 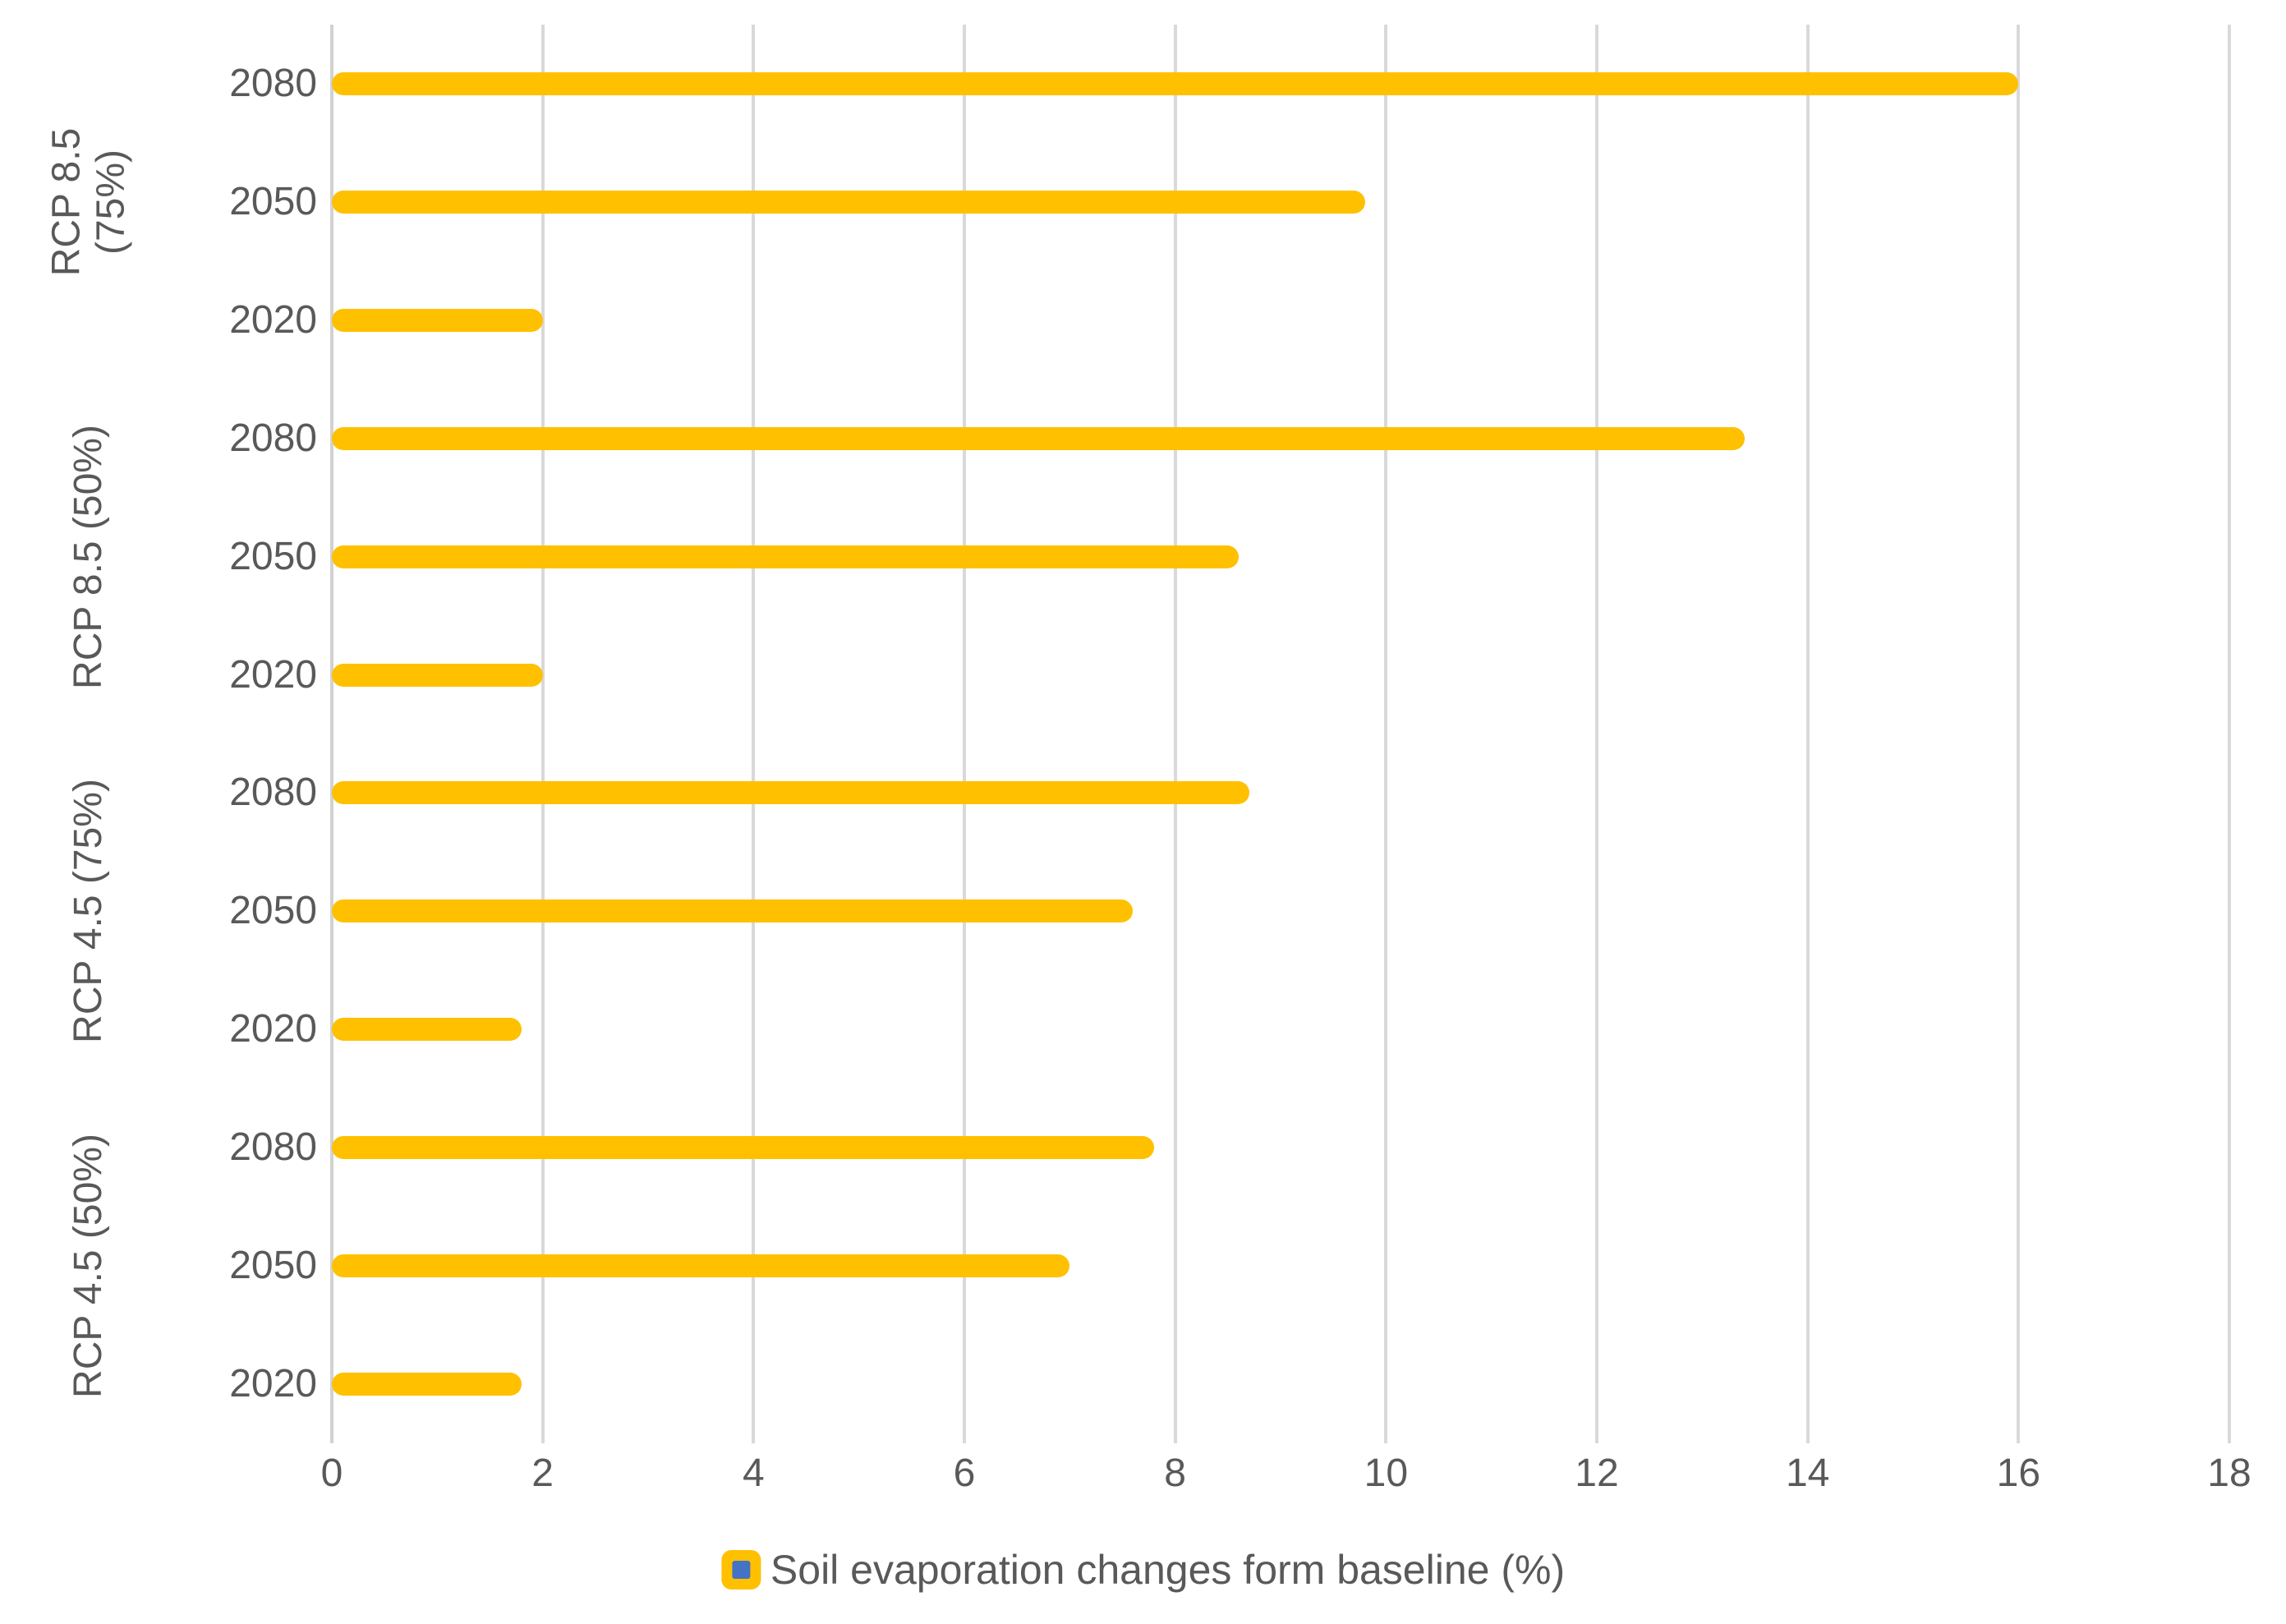 I want to click on x-tick-label: 2, so click(x=542, y=1473).